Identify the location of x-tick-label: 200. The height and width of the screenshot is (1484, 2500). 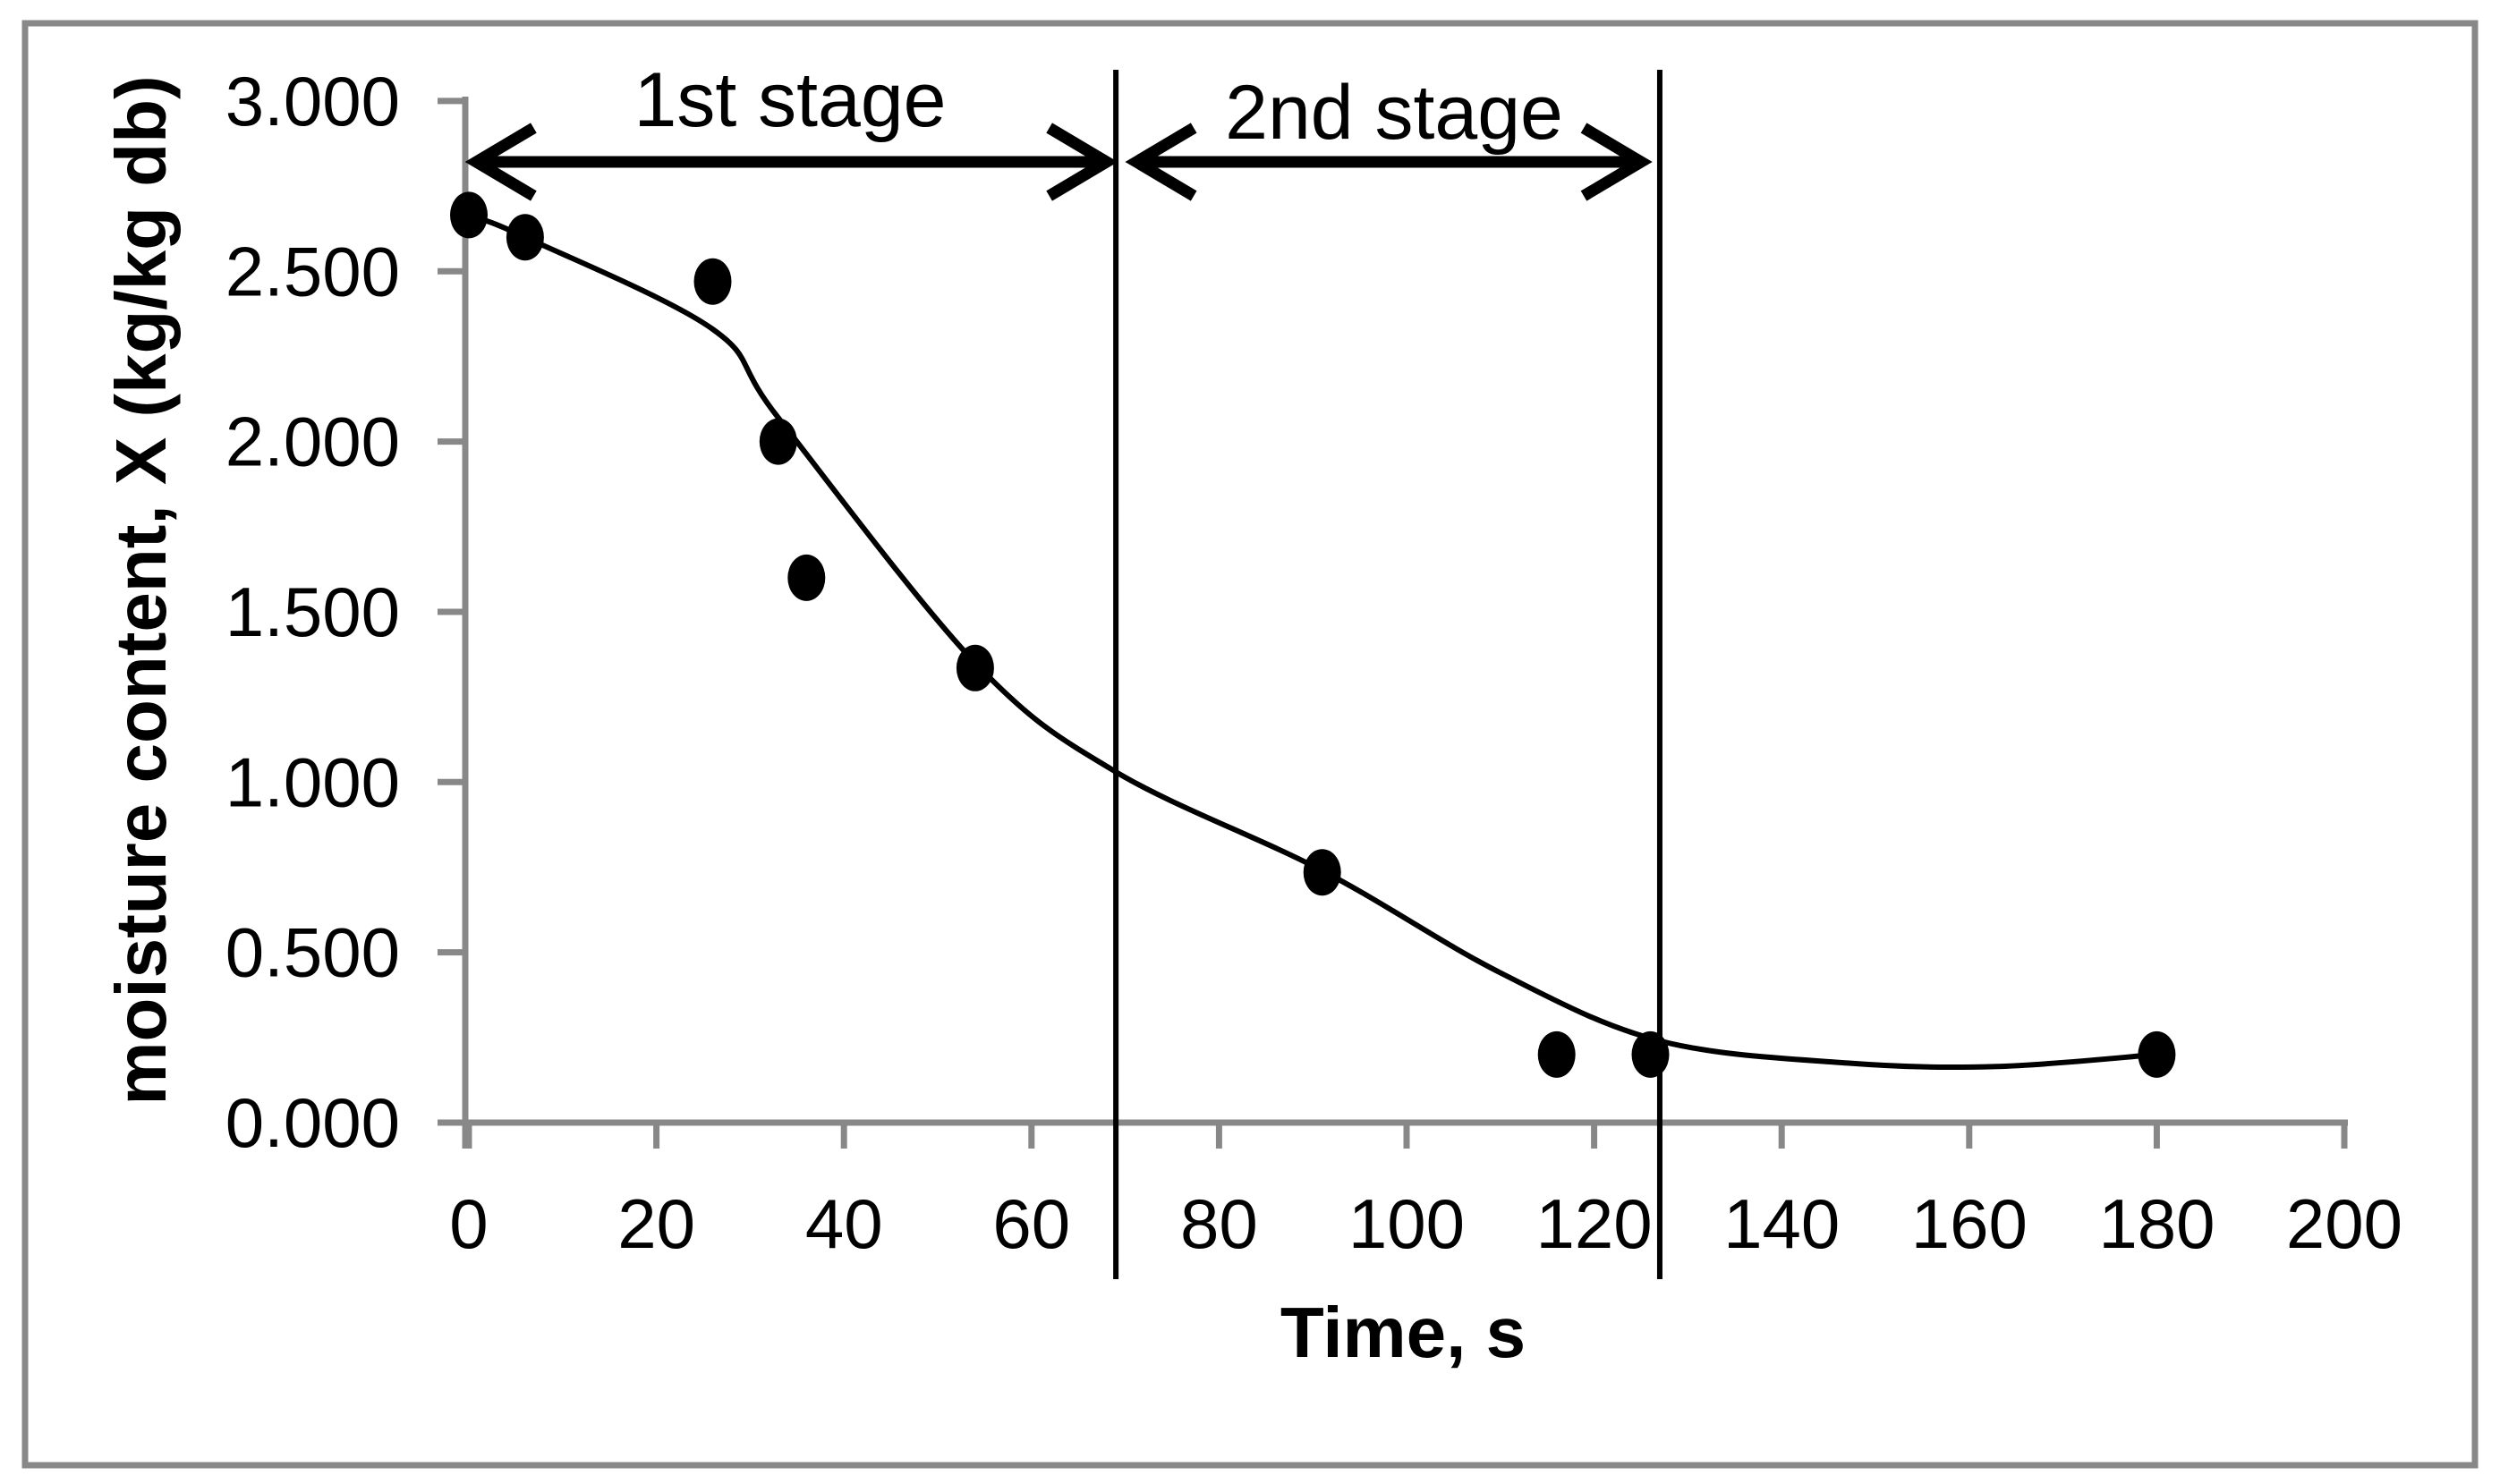
(2344, 1223).